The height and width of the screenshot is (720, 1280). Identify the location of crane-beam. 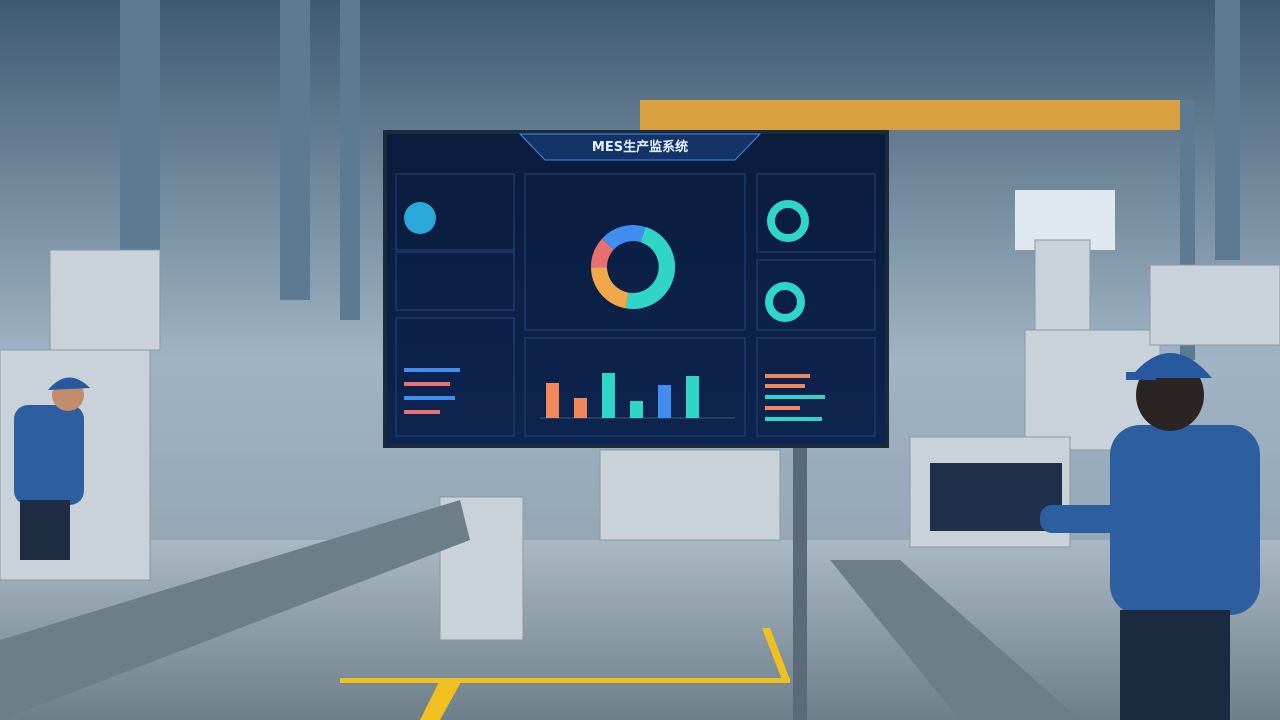
(910, 115).